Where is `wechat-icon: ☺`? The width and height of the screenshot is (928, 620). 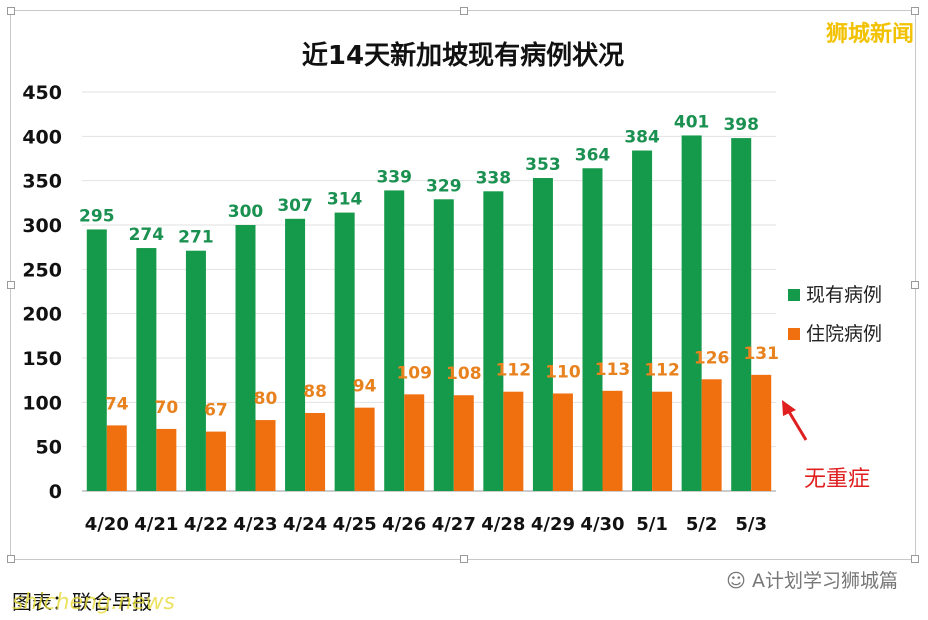 wechat-icon: ☺ is located at coordinates (739, 581).